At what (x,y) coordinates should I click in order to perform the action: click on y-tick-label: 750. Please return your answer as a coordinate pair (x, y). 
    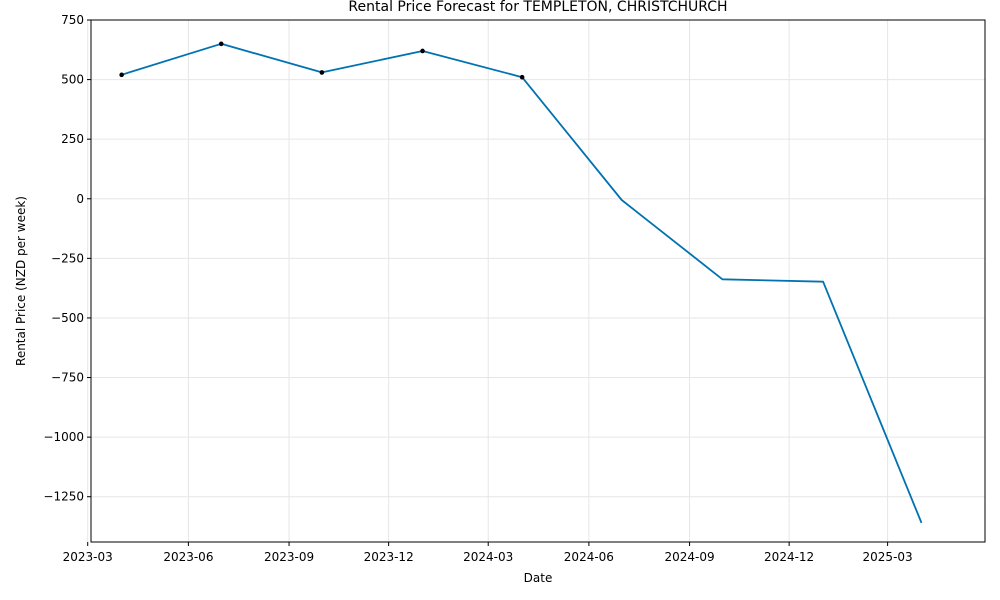
    Looking at the image, I should click on (72, 20).